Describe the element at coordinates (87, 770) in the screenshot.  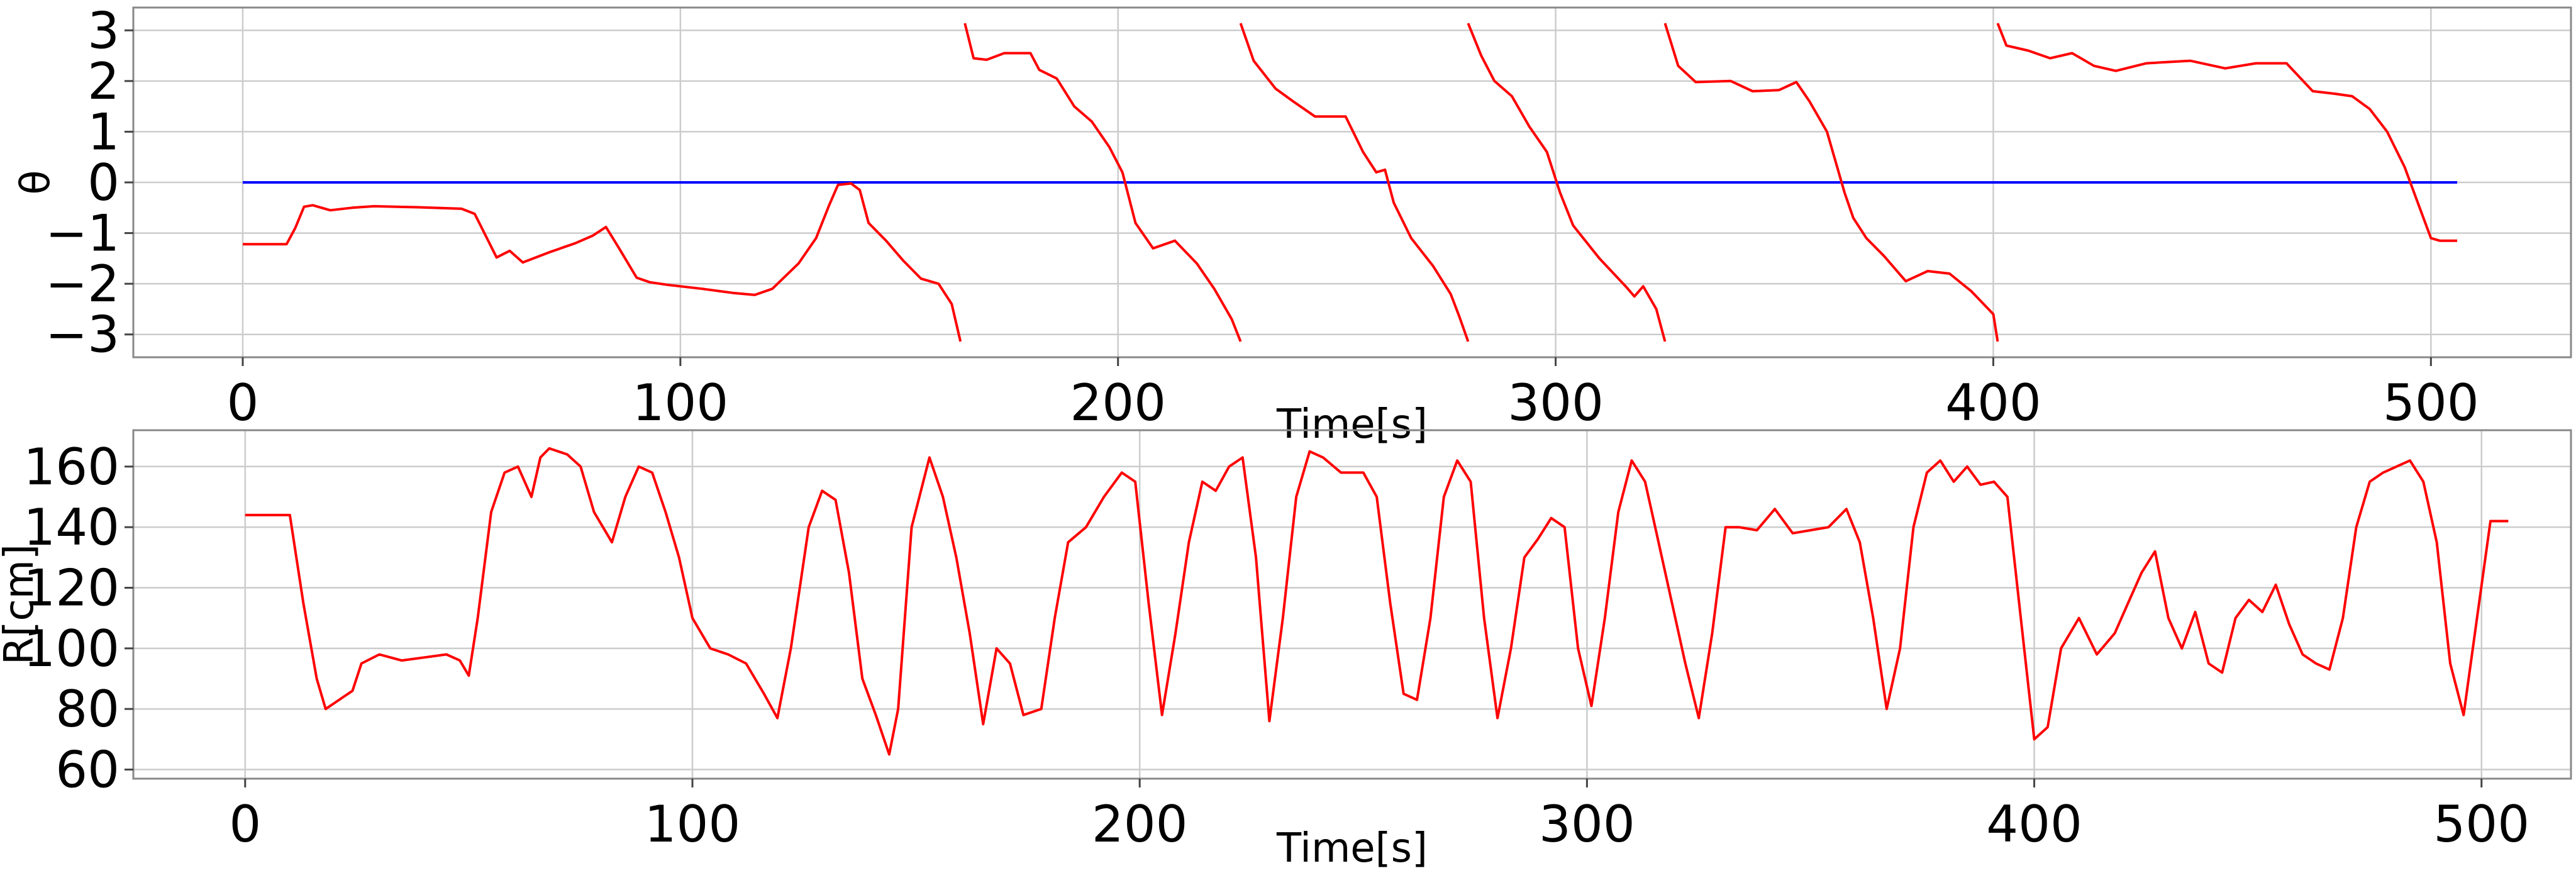
I see `y-tick-label: 60` at that location.